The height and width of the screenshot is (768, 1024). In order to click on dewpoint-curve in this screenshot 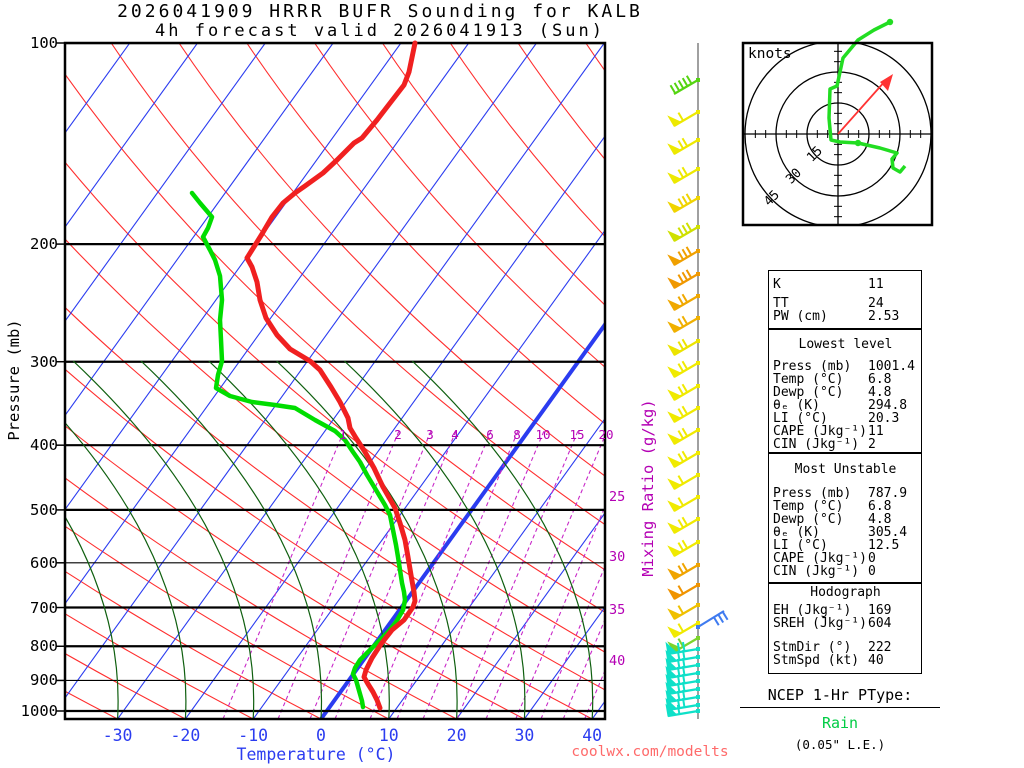, I will do `click(298, 450)`.